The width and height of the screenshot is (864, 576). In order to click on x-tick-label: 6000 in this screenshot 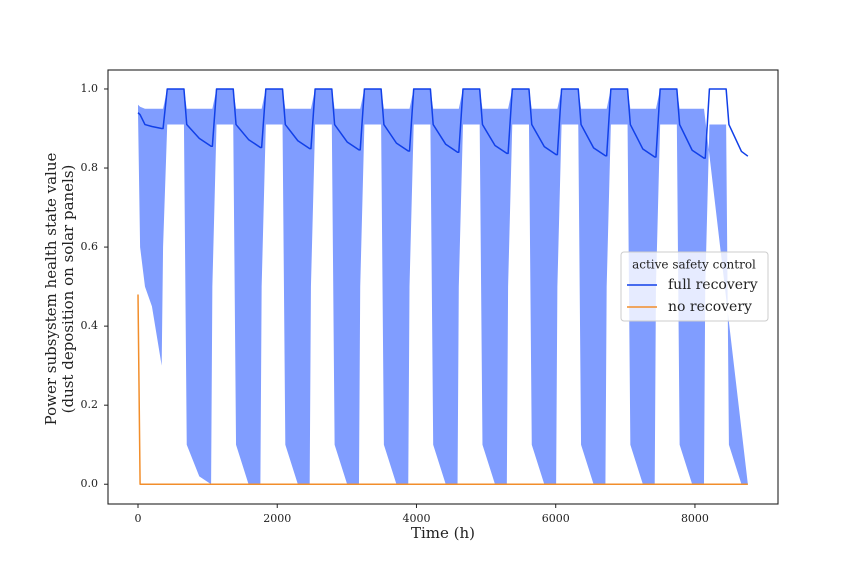, I will do `click(556, 518)`.